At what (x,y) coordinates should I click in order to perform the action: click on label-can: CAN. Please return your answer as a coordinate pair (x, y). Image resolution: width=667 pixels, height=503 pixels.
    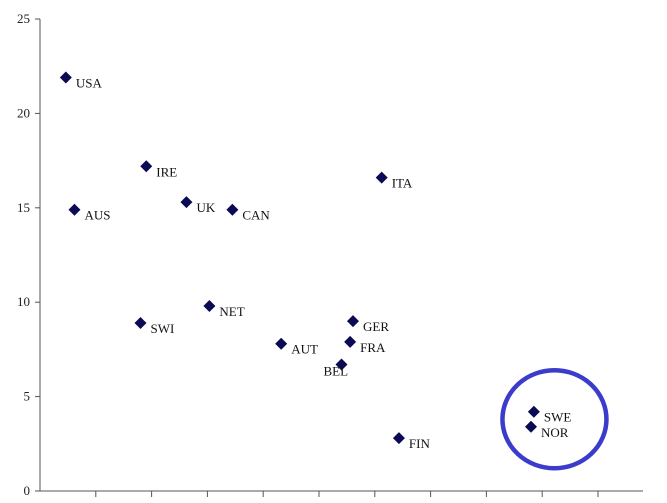
    Looking at the image, I should click on (256, 215).